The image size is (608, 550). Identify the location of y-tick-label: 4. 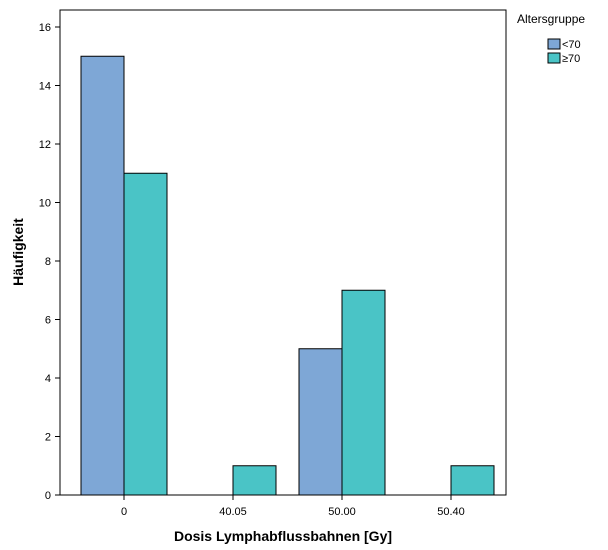
(48, 379).